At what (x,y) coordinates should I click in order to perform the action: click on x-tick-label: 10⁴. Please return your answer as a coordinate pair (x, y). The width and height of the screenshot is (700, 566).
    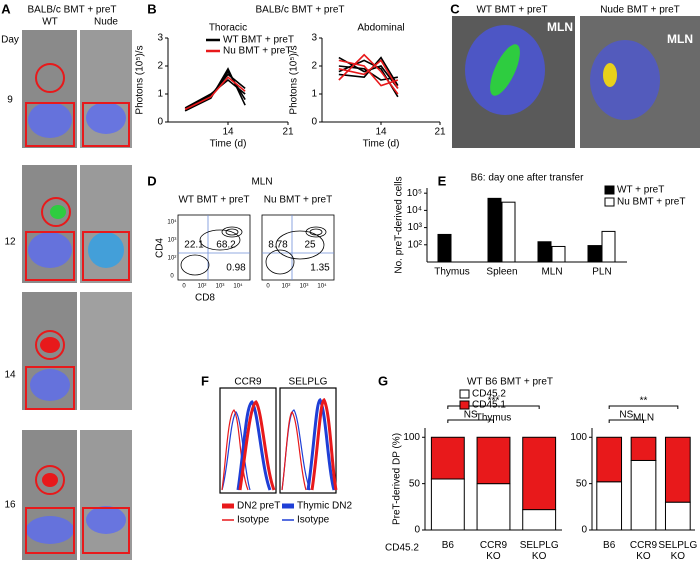
    Looking at the image, I should click on (322, 286).